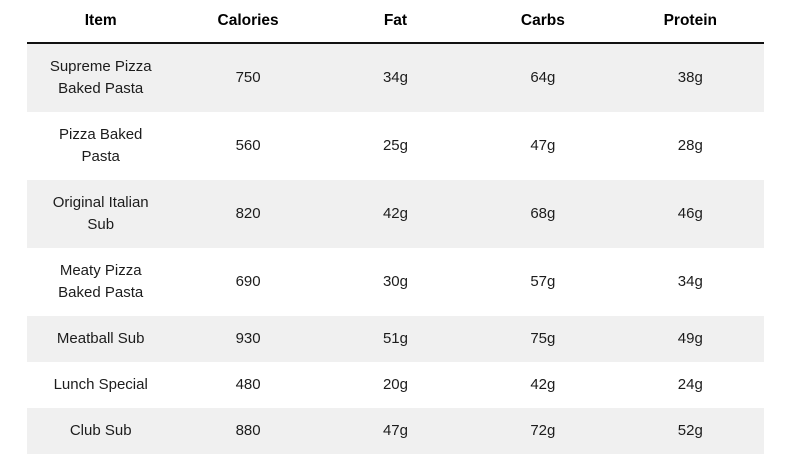 This screenshot has height=469, width=787. I want to click on column-header-carbs: Carbs, so click(543, 22).